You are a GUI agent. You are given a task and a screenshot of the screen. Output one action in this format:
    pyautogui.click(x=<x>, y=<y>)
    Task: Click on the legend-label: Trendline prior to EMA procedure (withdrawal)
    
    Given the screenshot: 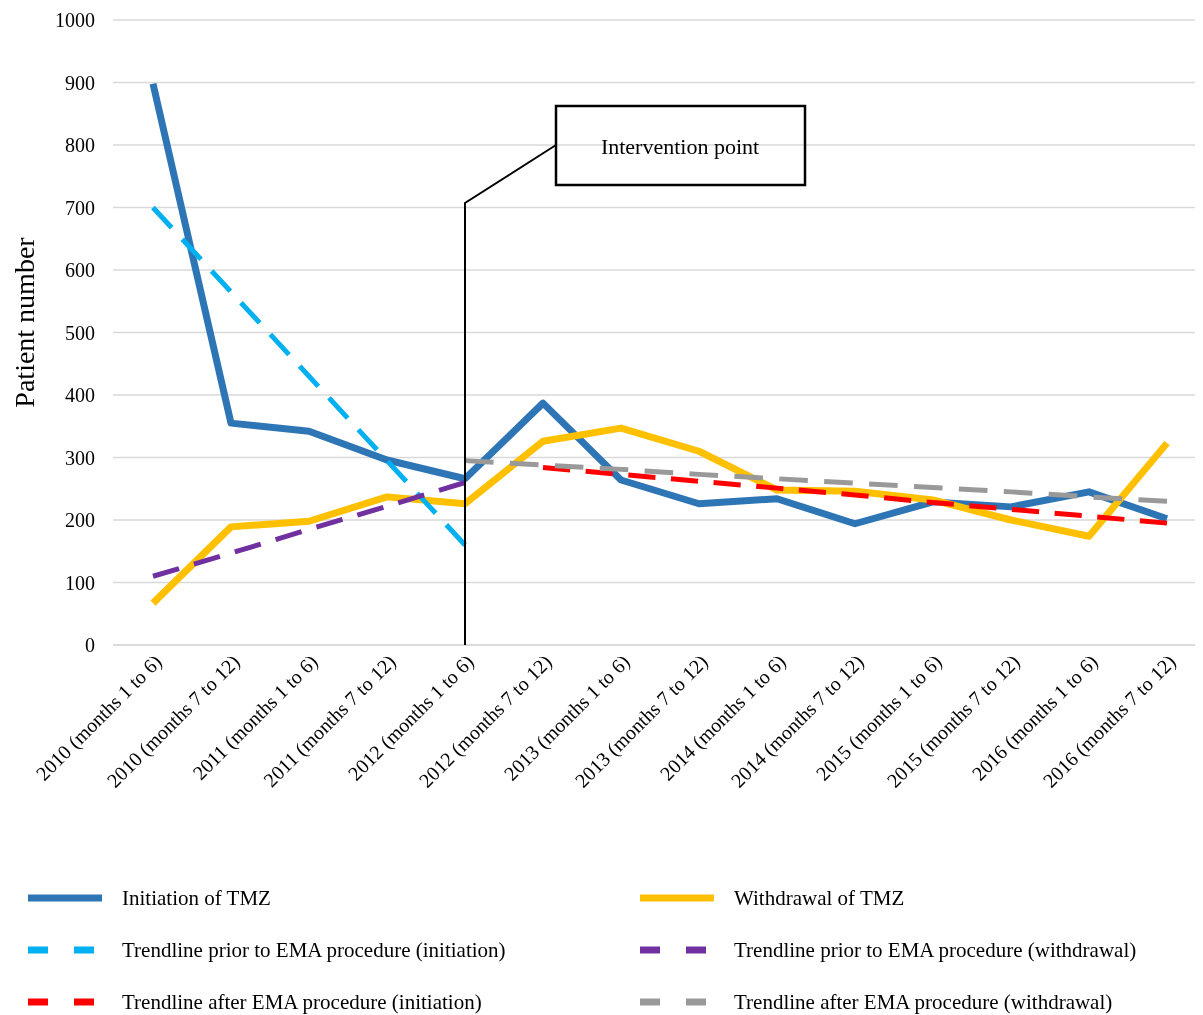 What is the action you would take?
    pyautogui.click(x=935, y=950)
    